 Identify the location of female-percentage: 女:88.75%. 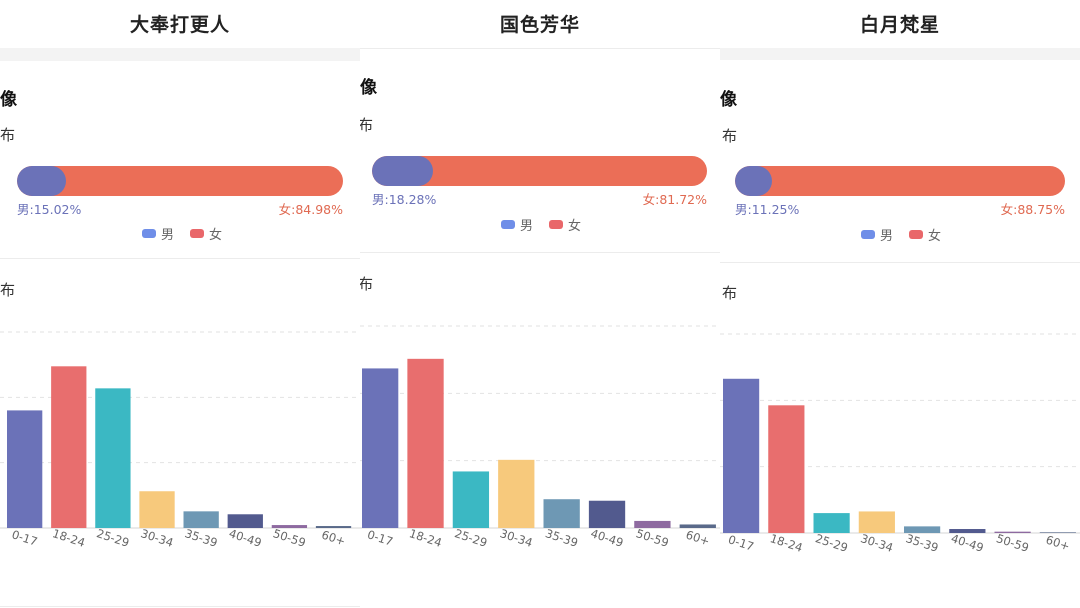
(1032, 209).